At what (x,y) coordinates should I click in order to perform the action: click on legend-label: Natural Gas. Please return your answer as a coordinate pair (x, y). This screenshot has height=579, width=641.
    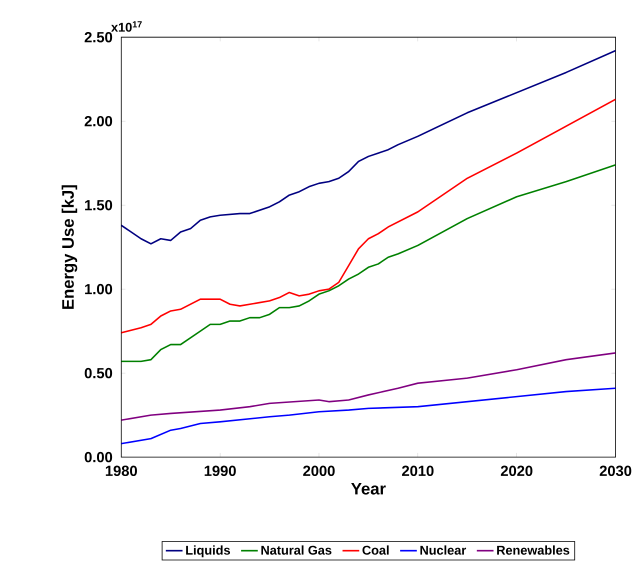
    Looking at the image, I should click on (296, 549).